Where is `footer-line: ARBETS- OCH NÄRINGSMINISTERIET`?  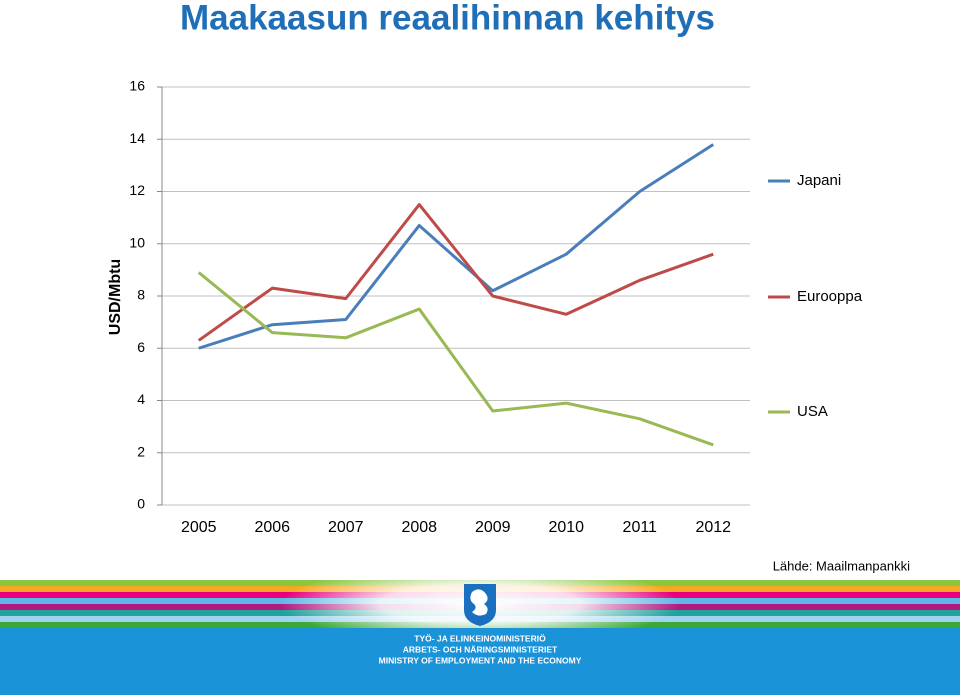 footer-line: ARBETS- OCH NÄRINGSMINISTERIET is located at coordinates (480, 649).